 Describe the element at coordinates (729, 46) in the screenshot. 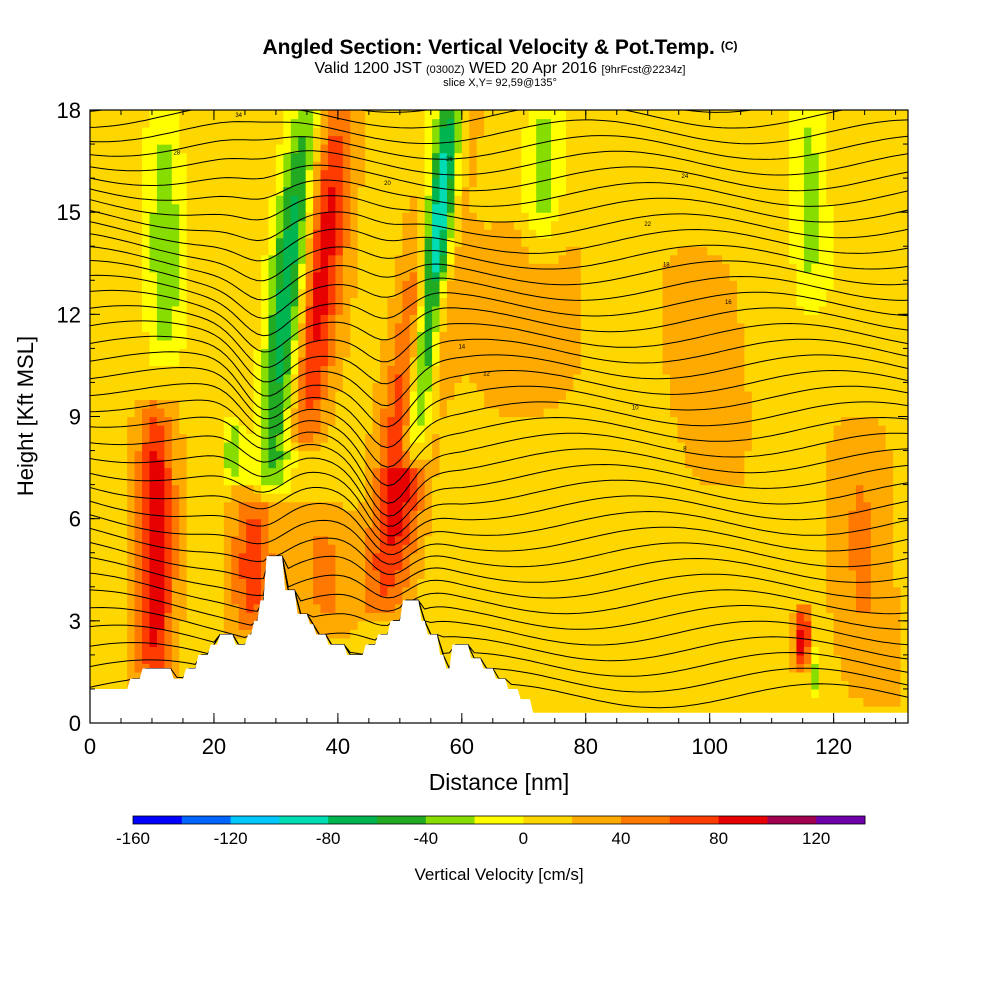

I see `chart-title-suffix: (C)` at that location.